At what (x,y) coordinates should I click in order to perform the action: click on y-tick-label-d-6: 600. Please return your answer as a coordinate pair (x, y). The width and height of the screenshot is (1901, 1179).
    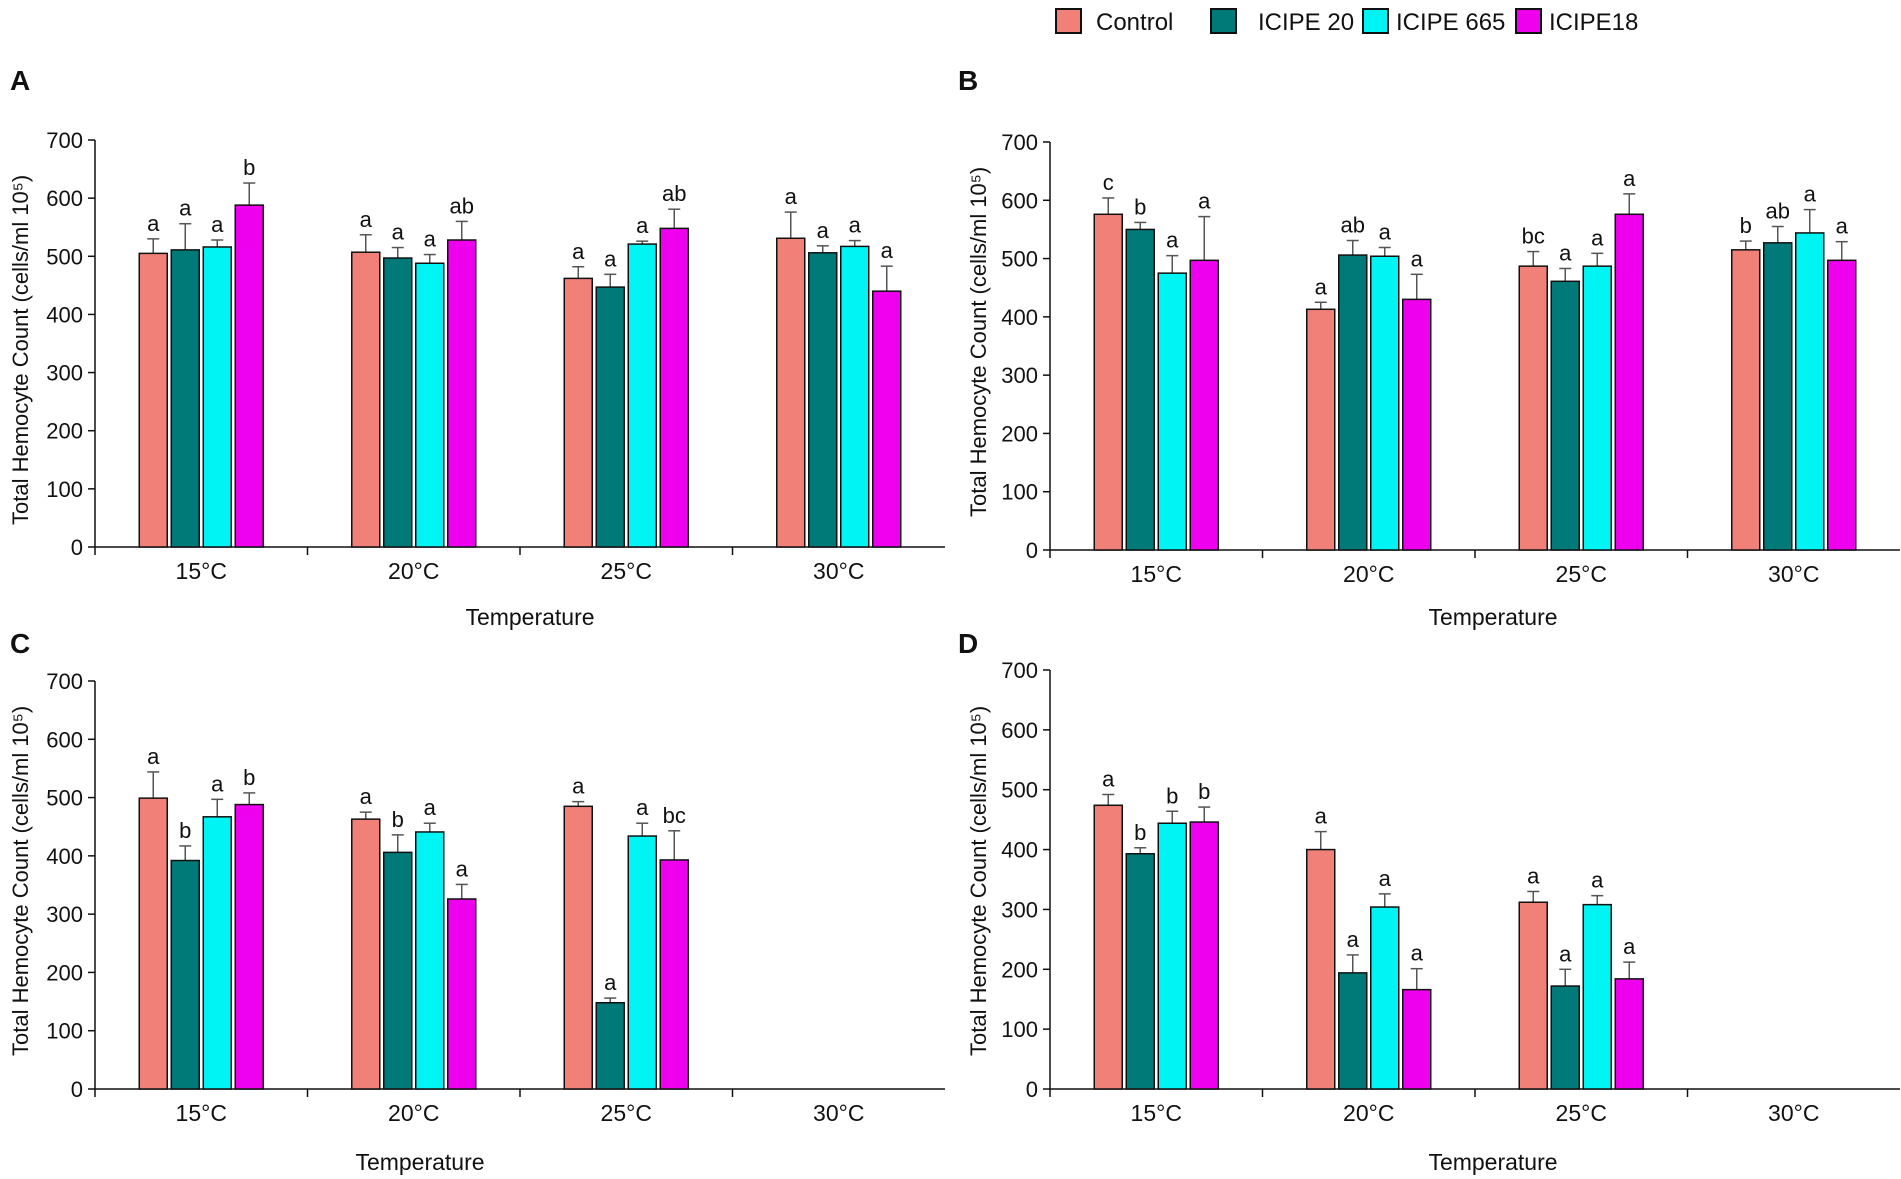
    Looking at the image, I should click on (1019, 730).